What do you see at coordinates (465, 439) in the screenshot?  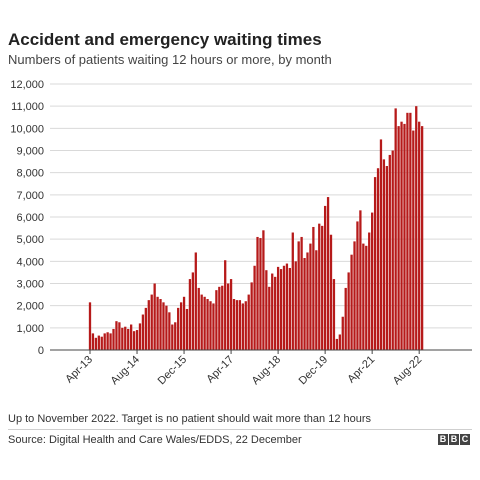 I see `logo-letter: C` at bounding box center [465, 439].